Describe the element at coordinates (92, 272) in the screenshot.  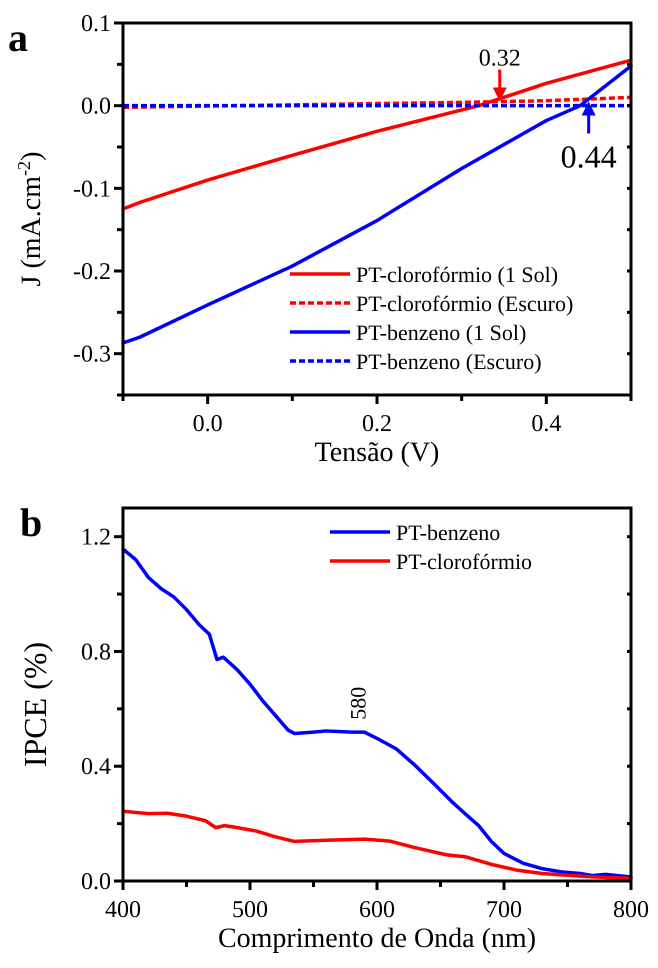
I see `y-tick-label: -0.2` at that location.